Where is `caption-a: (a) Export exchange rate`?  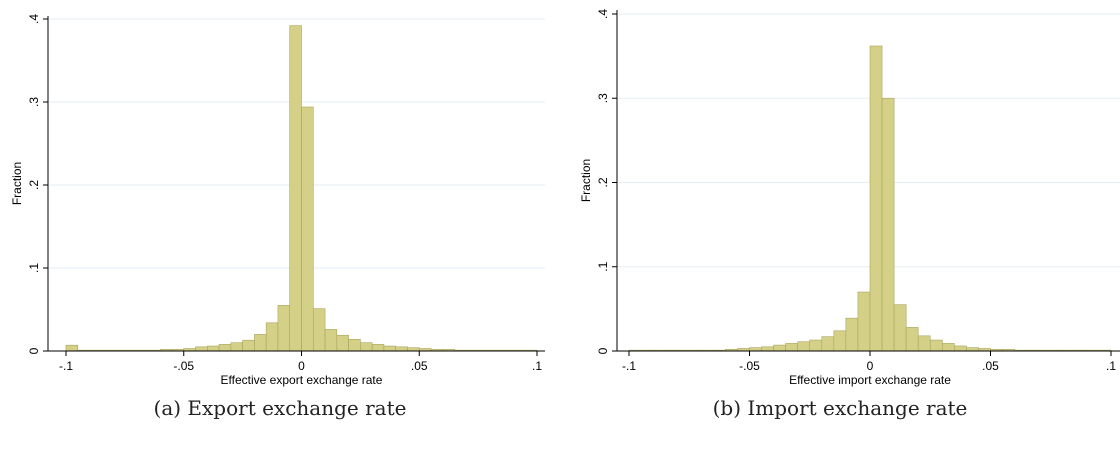 caption-a: (a) Export exchange rate is located at coordinates (280, 408).